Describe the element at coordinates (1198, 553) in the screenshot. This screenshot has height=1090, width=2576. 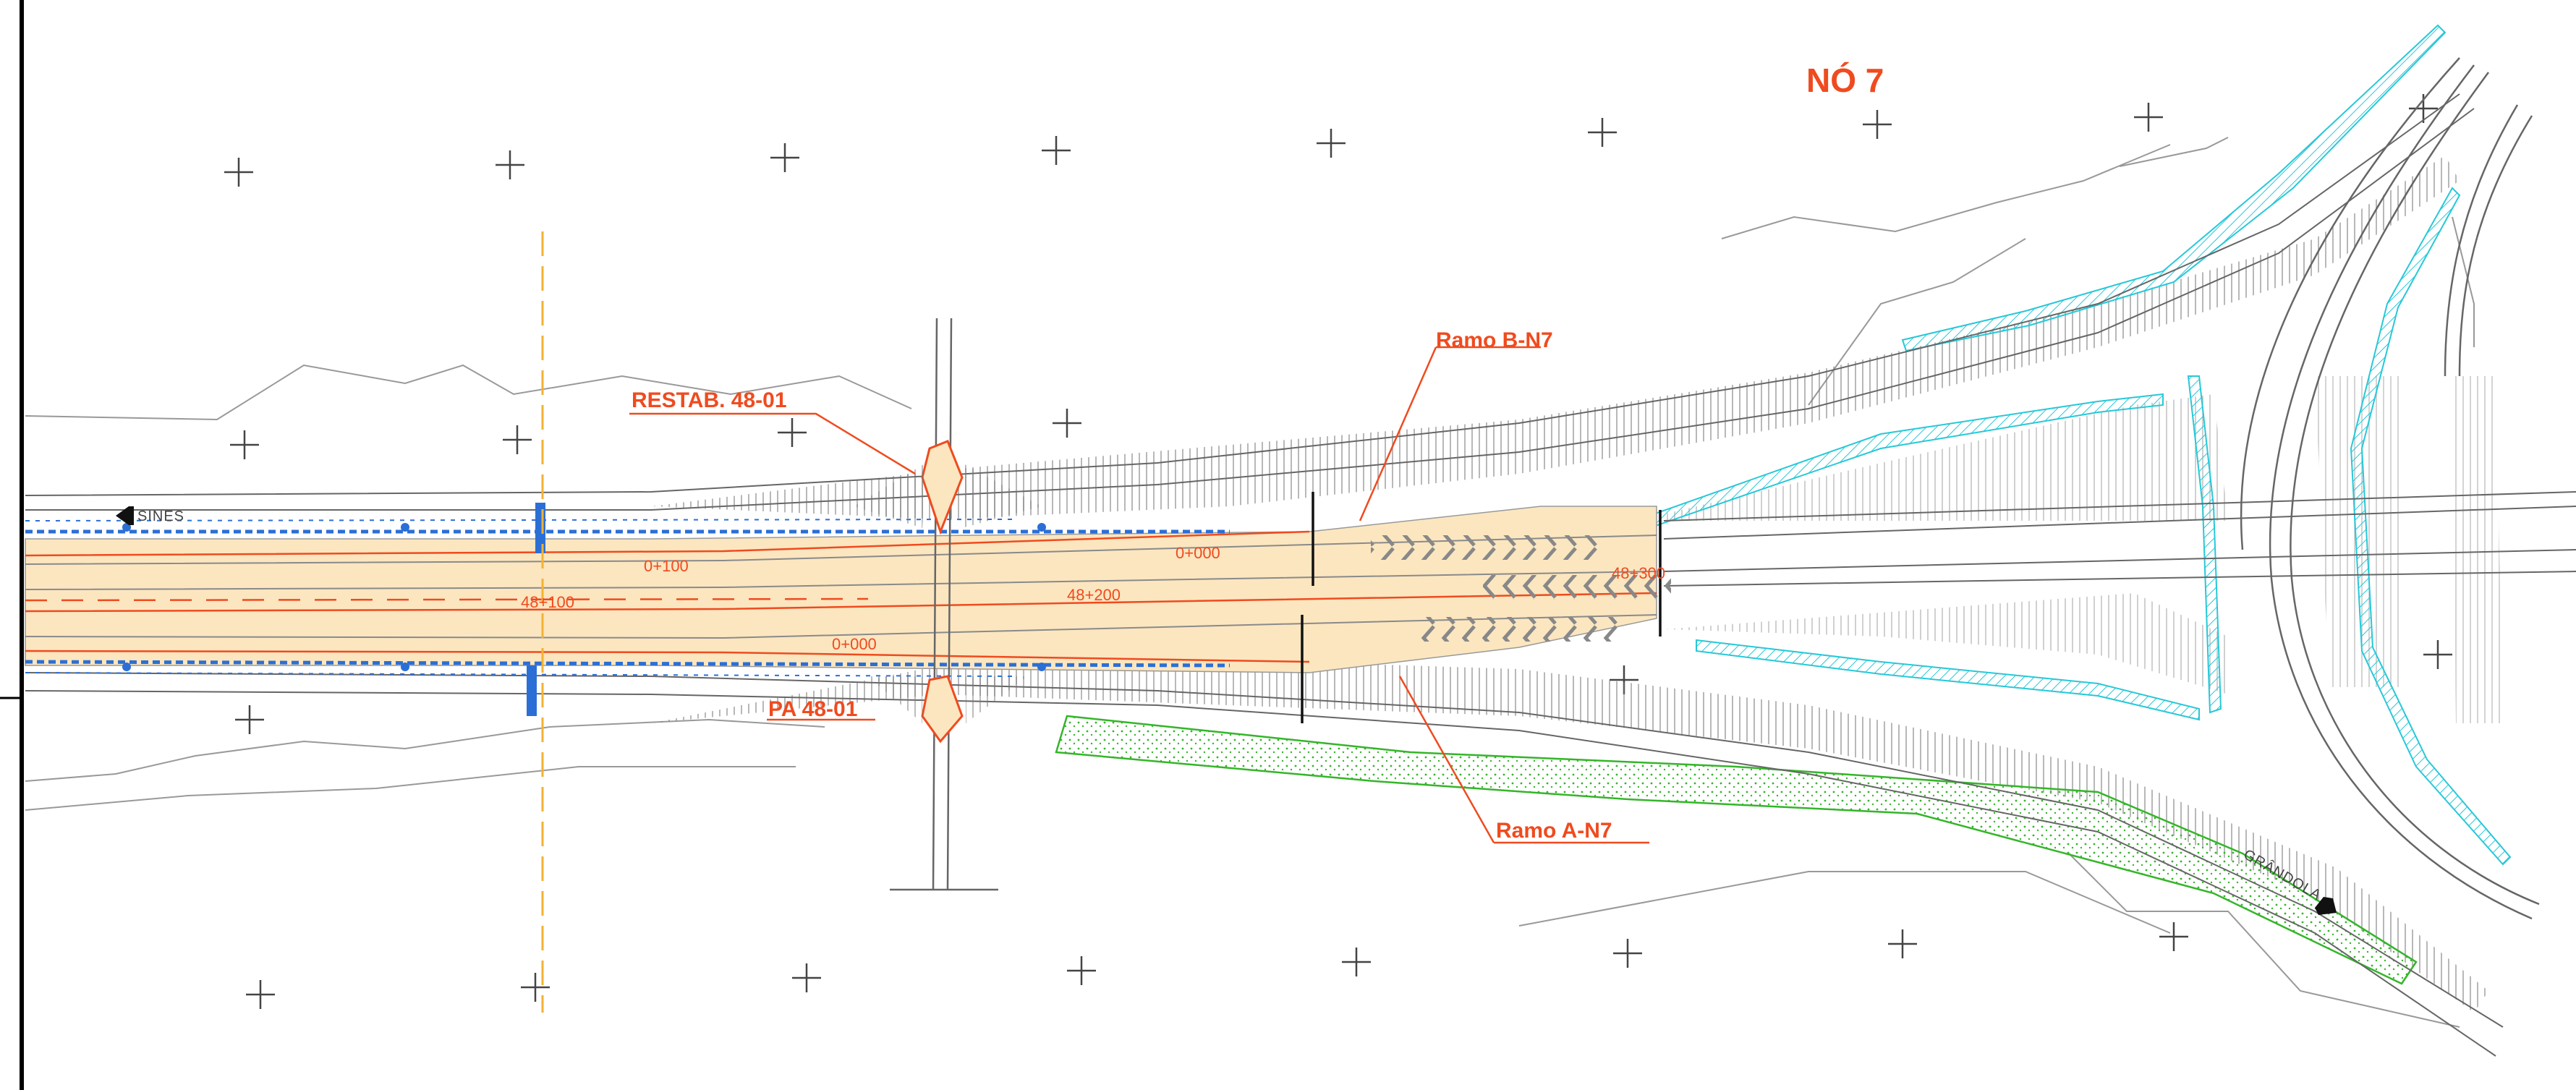
I see `chainage-0-000-top: 0+000` at that location.